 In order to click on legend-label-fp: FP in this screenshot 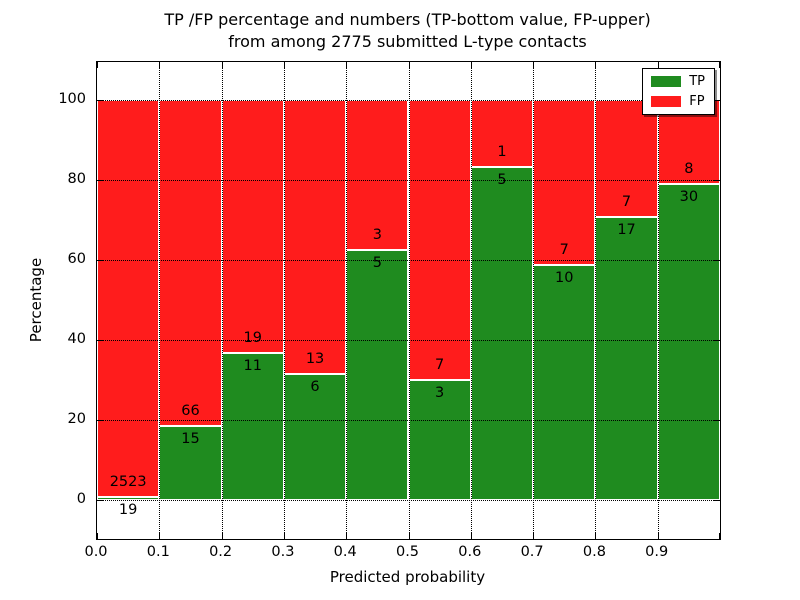, I will do `click(697, 101)`.